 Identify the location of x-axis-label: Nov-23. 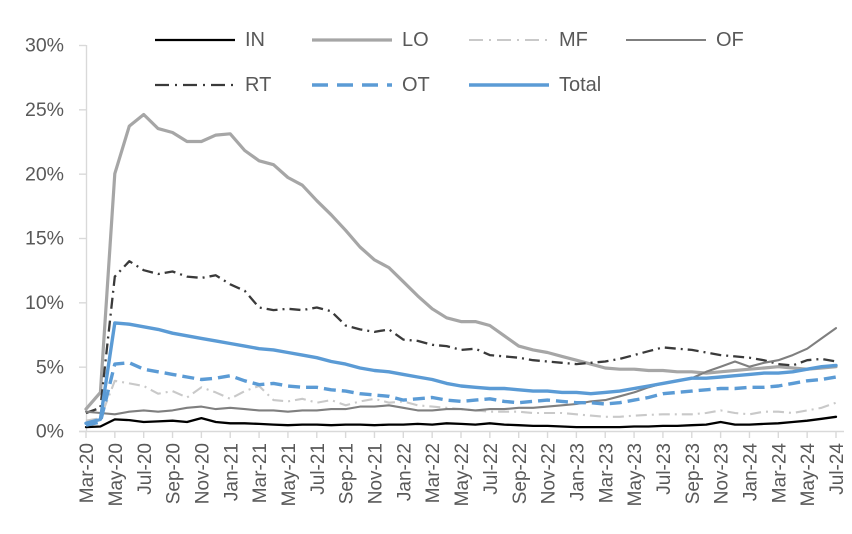
(722, 473).